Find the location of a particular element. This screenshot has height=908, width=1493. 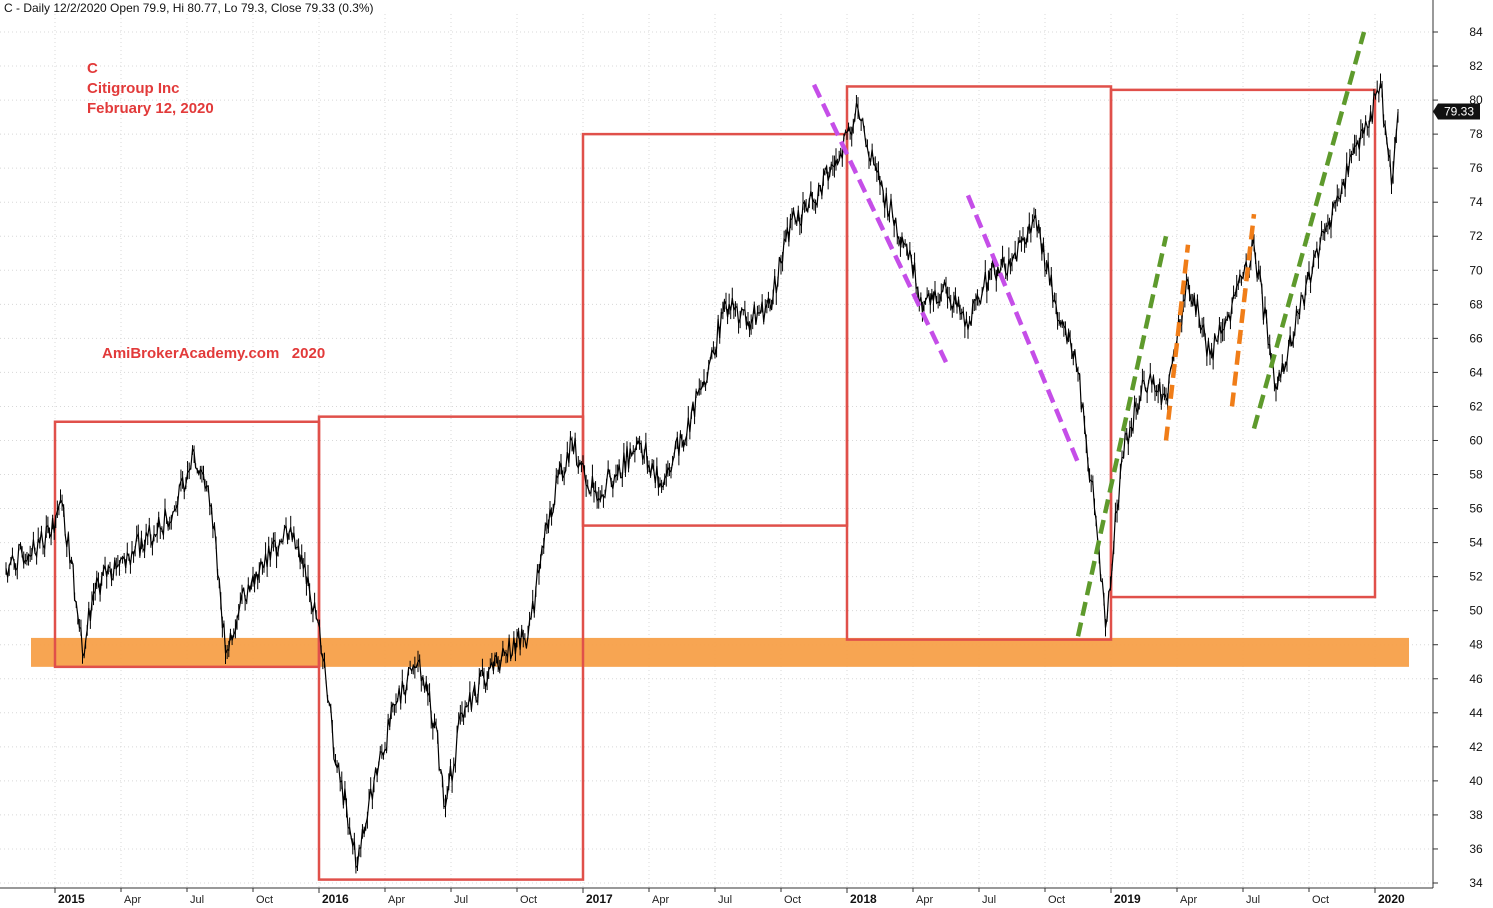

y-tick-label: 54 is located at coordinates (1476, 543).